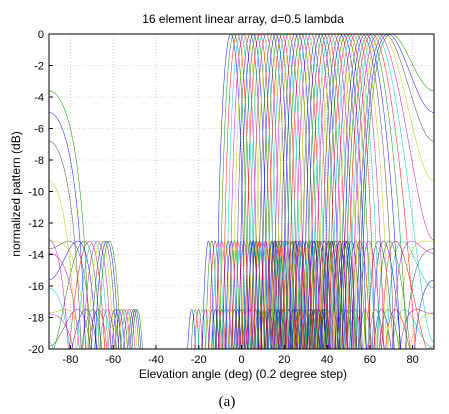 The image size is (449, 414). Describe the element at coordinates (16, 193) in the screenshot. I see `y-axis-label: normalized pattern (dB)` at that location.